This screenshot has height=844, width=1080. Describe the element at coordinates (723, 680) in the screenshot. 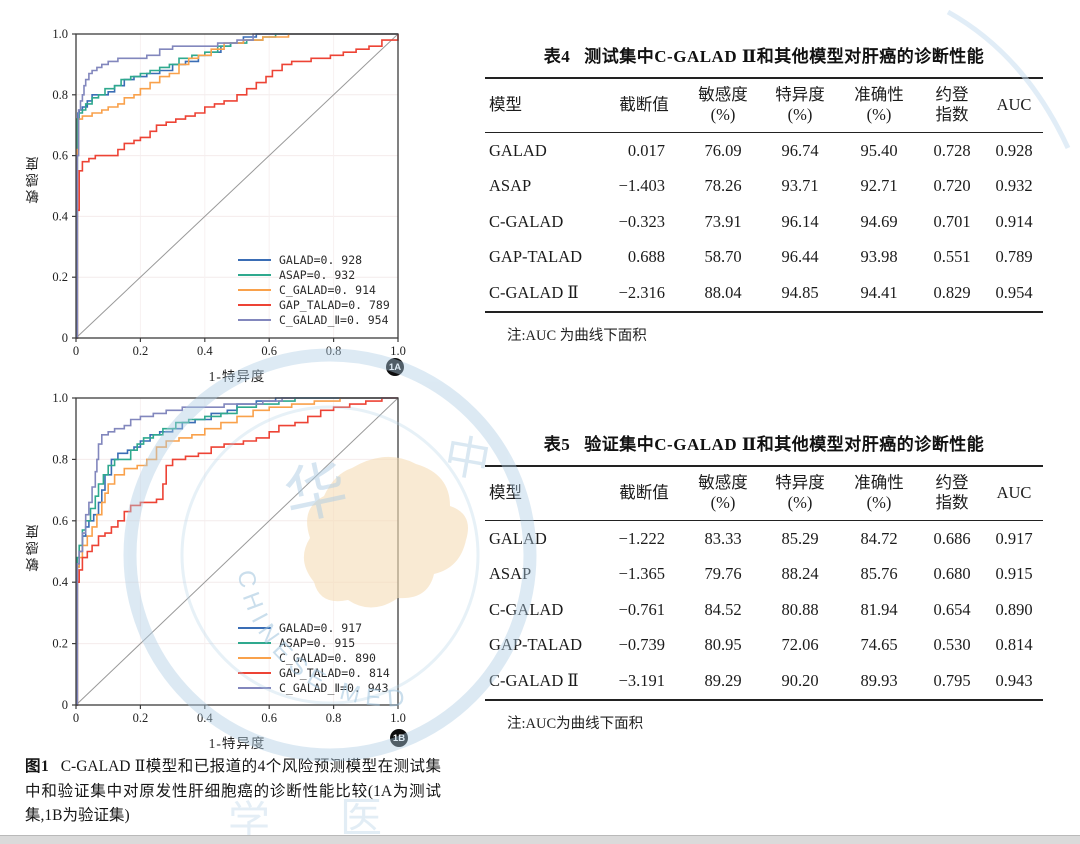

I see `value-cell: 89.29` at that location.